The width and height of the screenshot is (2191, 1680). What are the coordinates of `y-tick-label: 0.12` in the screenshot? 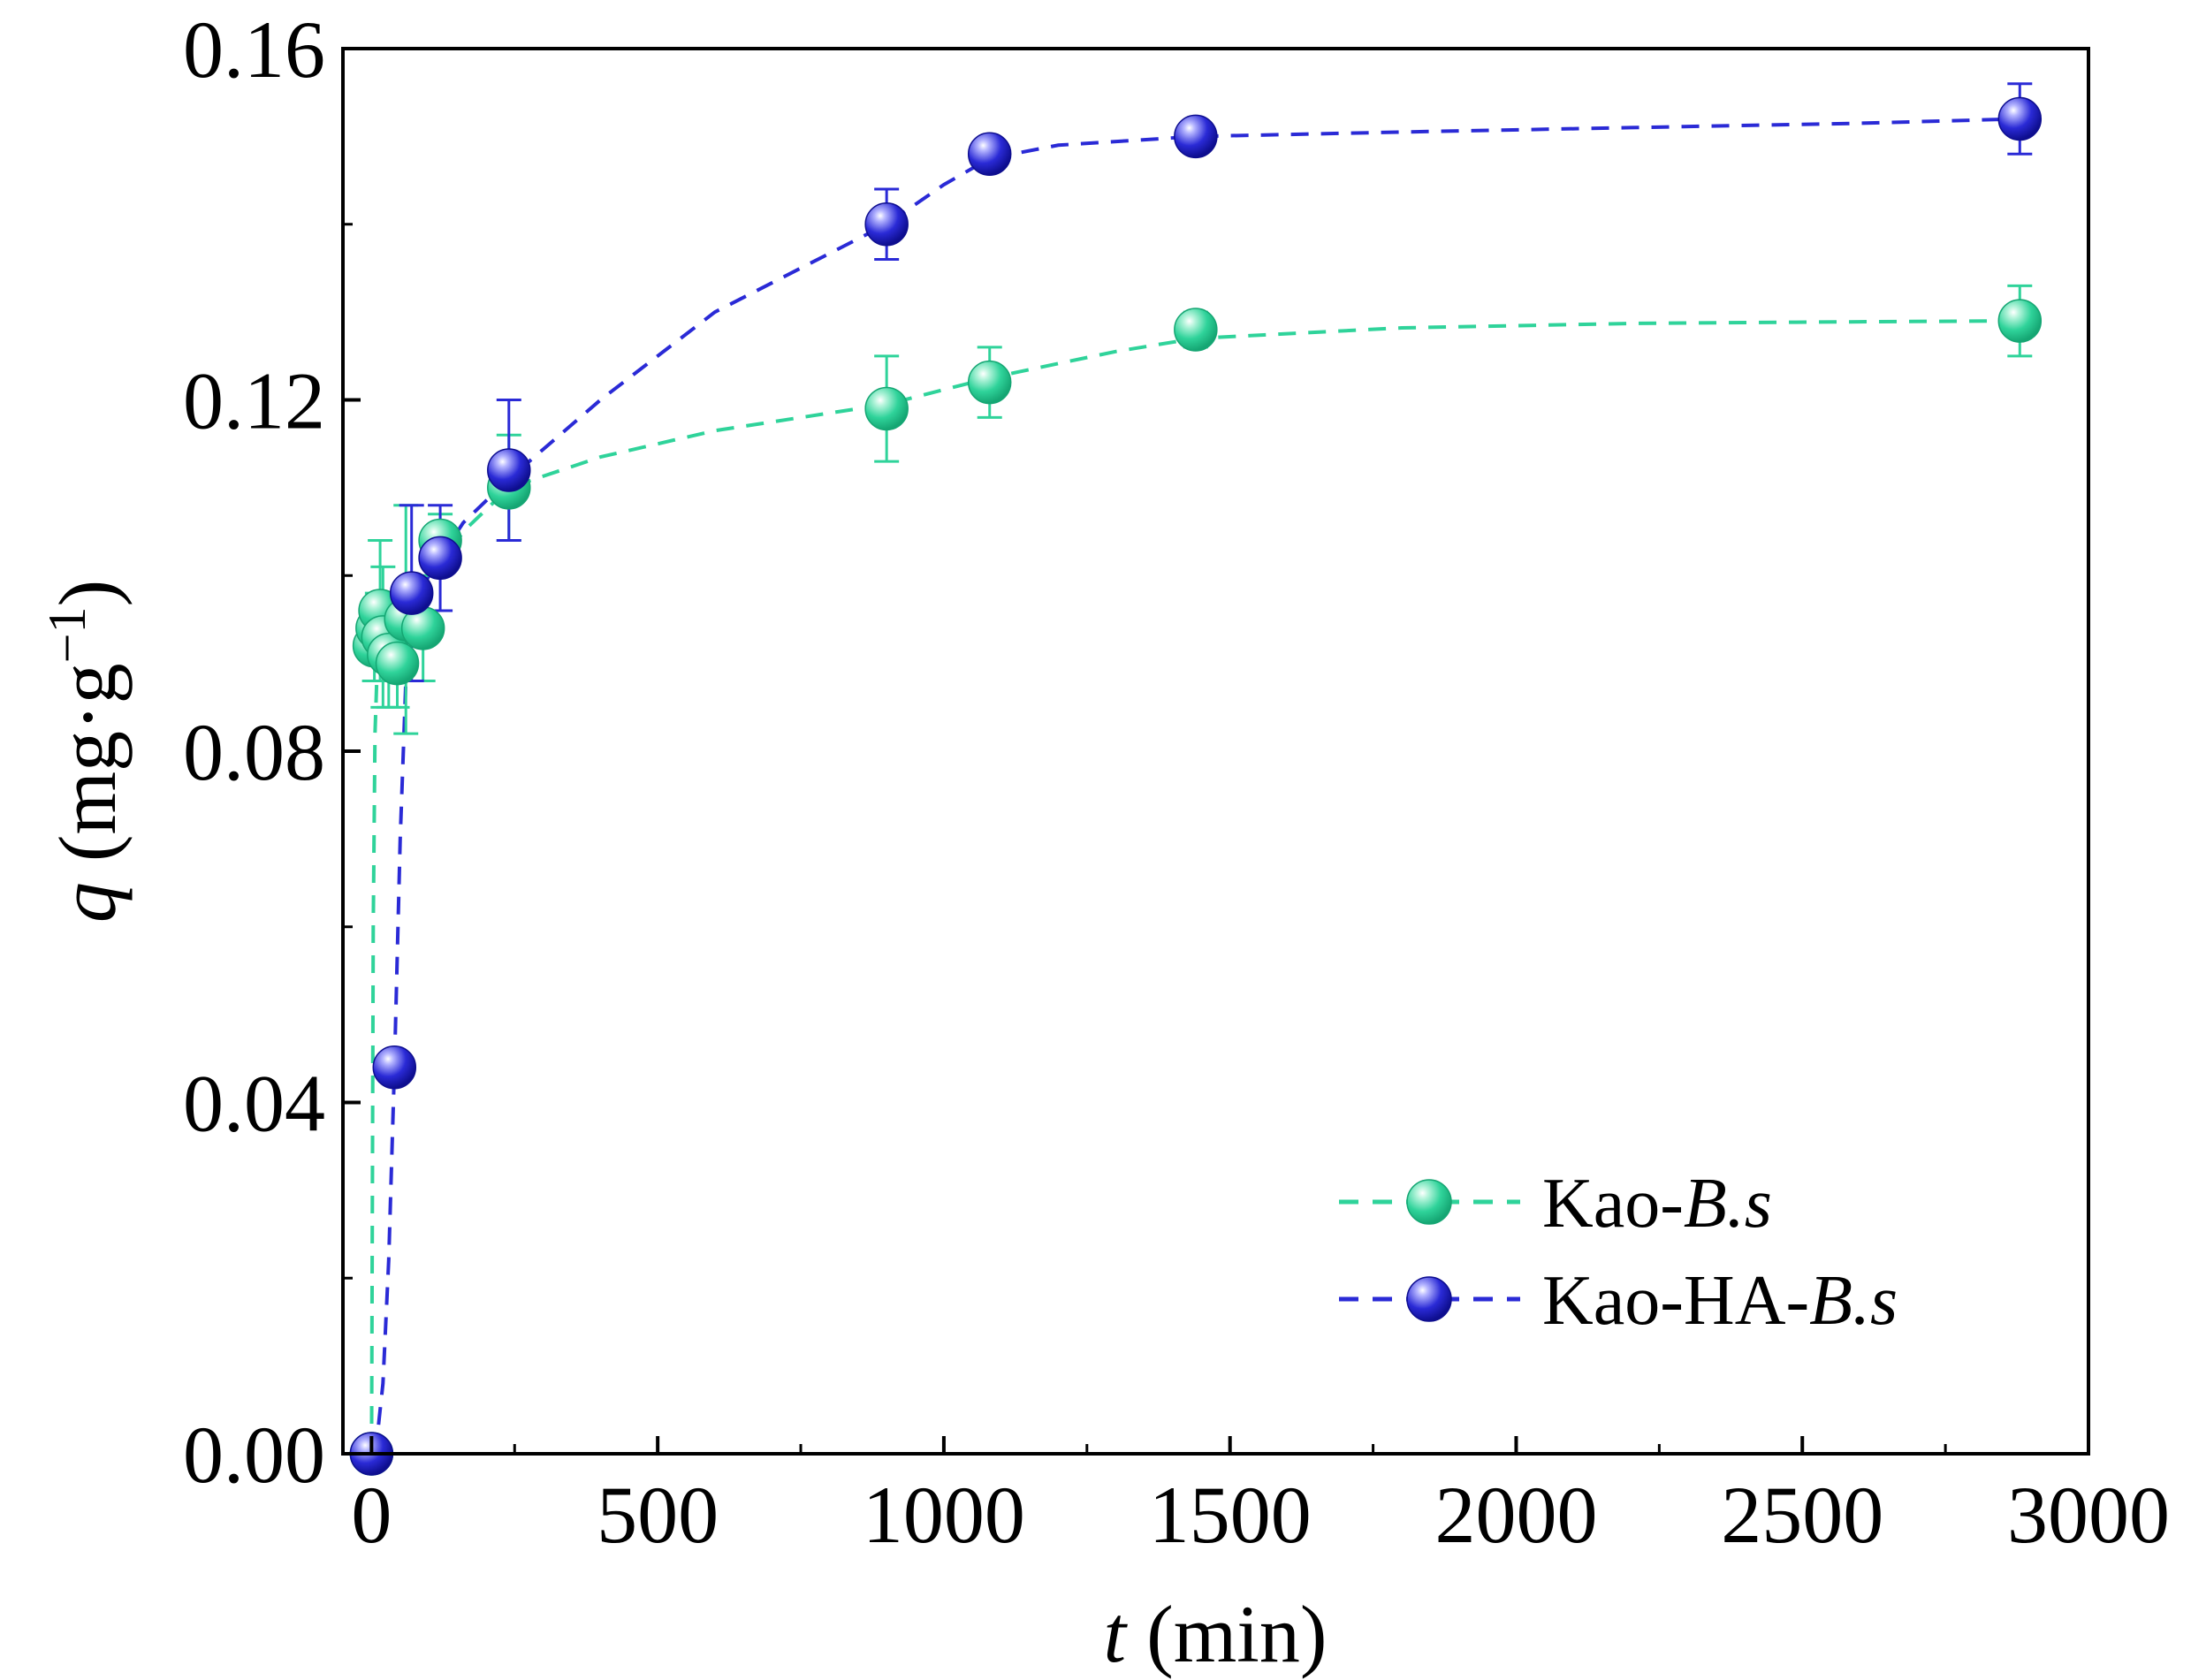 It's located at (254, 401).